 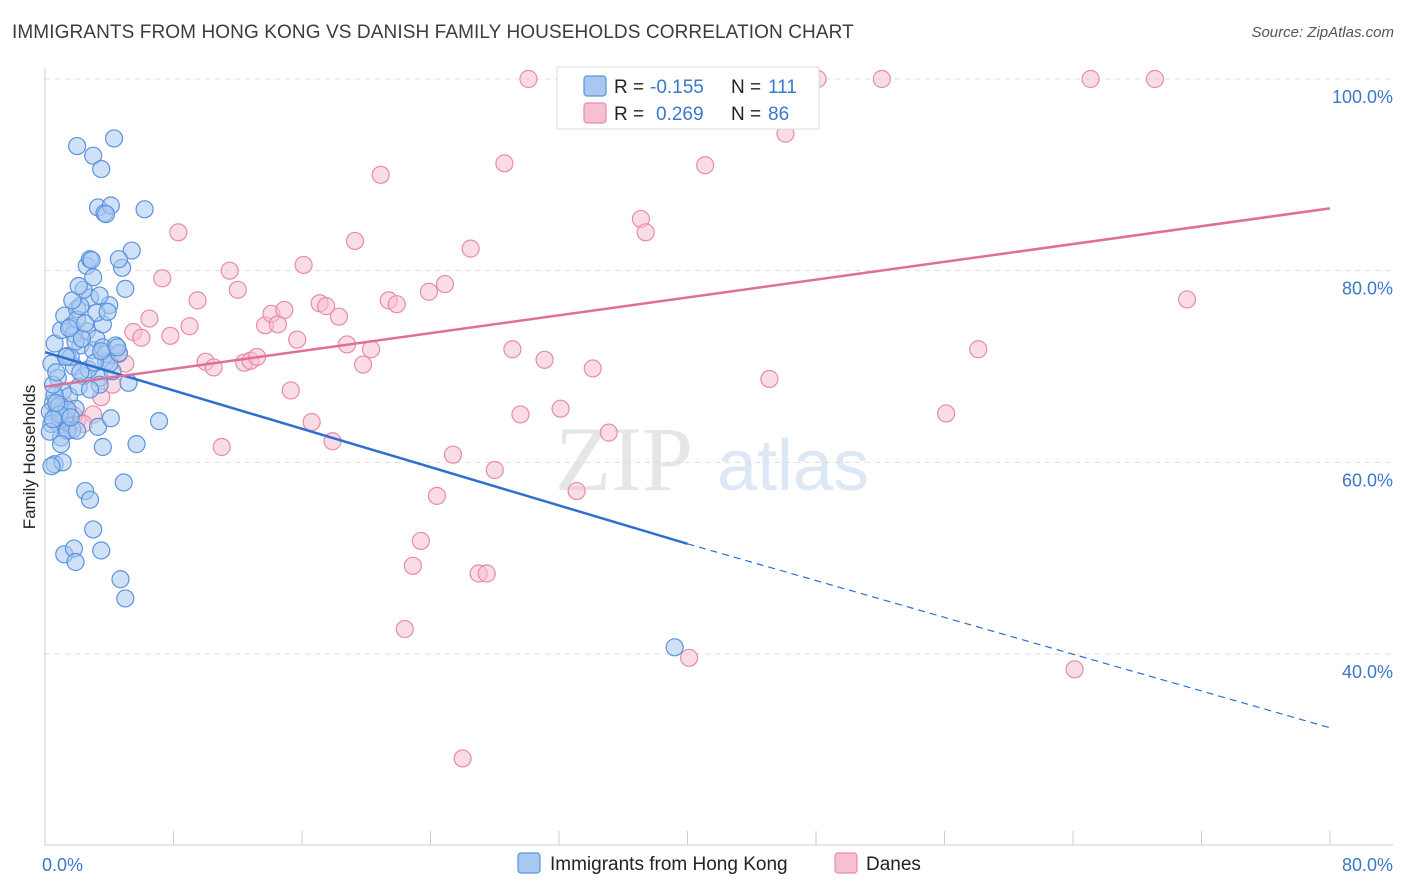 I want to click on legend-swatch-pink, so click(x=595, y=113).